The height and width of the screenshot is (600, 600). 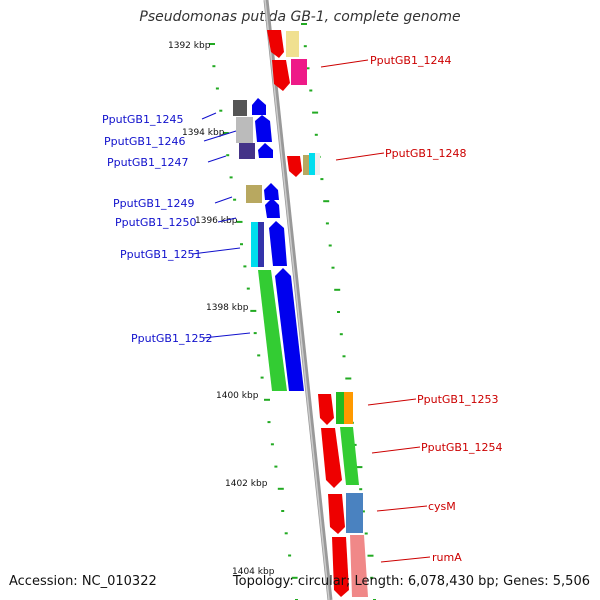 I want to click on gene-bar-1248c, so click(x=317, y=164).